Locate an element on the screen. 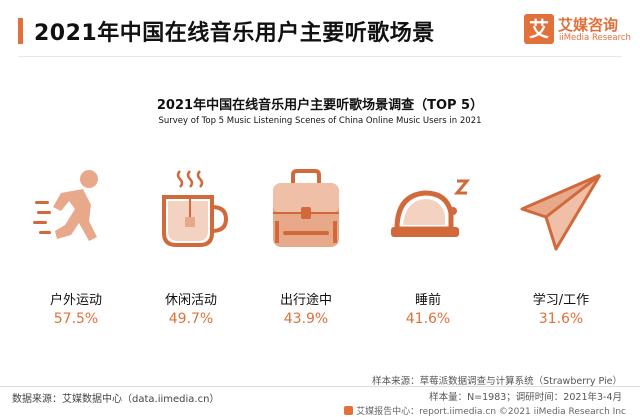 This screenshot has height=417, width=640. scene-label: 出行途中 is located at coordinates (305, 300).